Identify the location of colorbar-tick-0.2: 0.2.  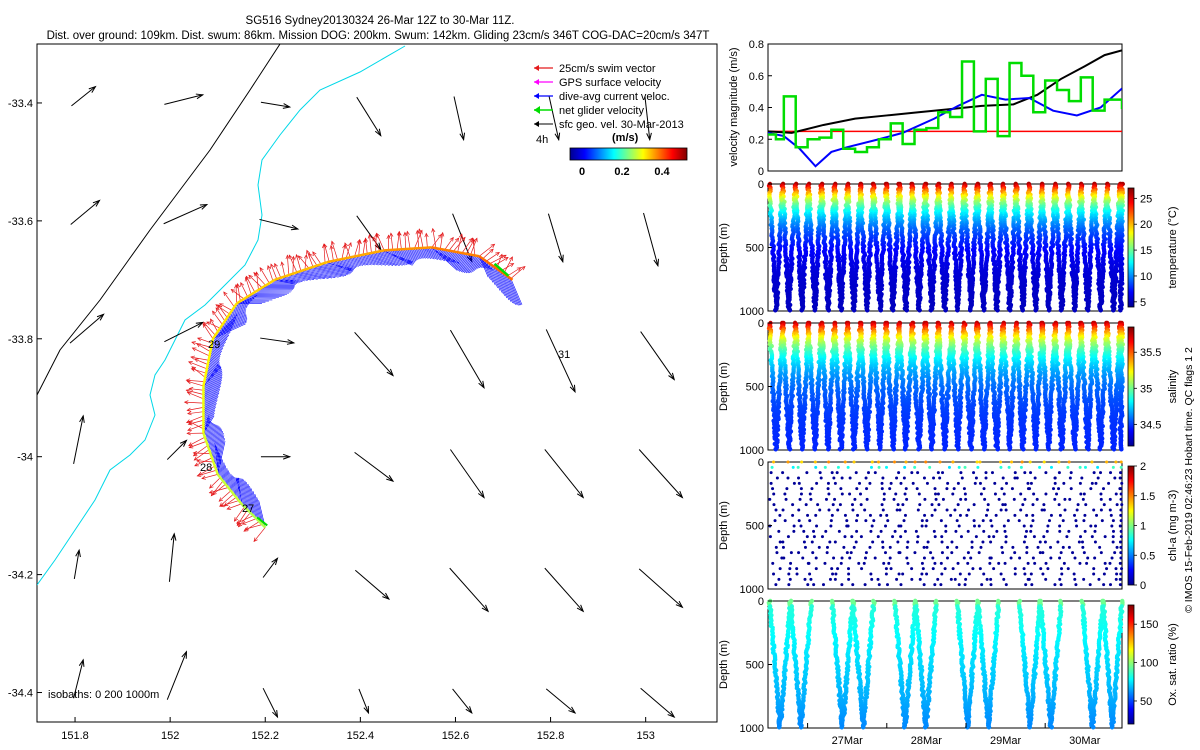
(621, 172).